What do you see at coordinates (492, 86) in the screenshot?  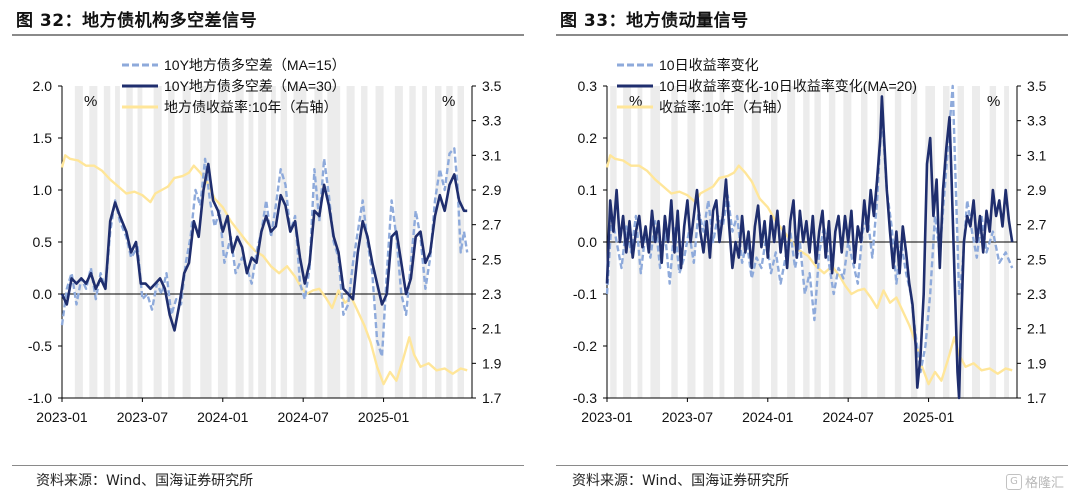 I see `left-right-tick-label: 3.5` at bounding box center [492, 86].